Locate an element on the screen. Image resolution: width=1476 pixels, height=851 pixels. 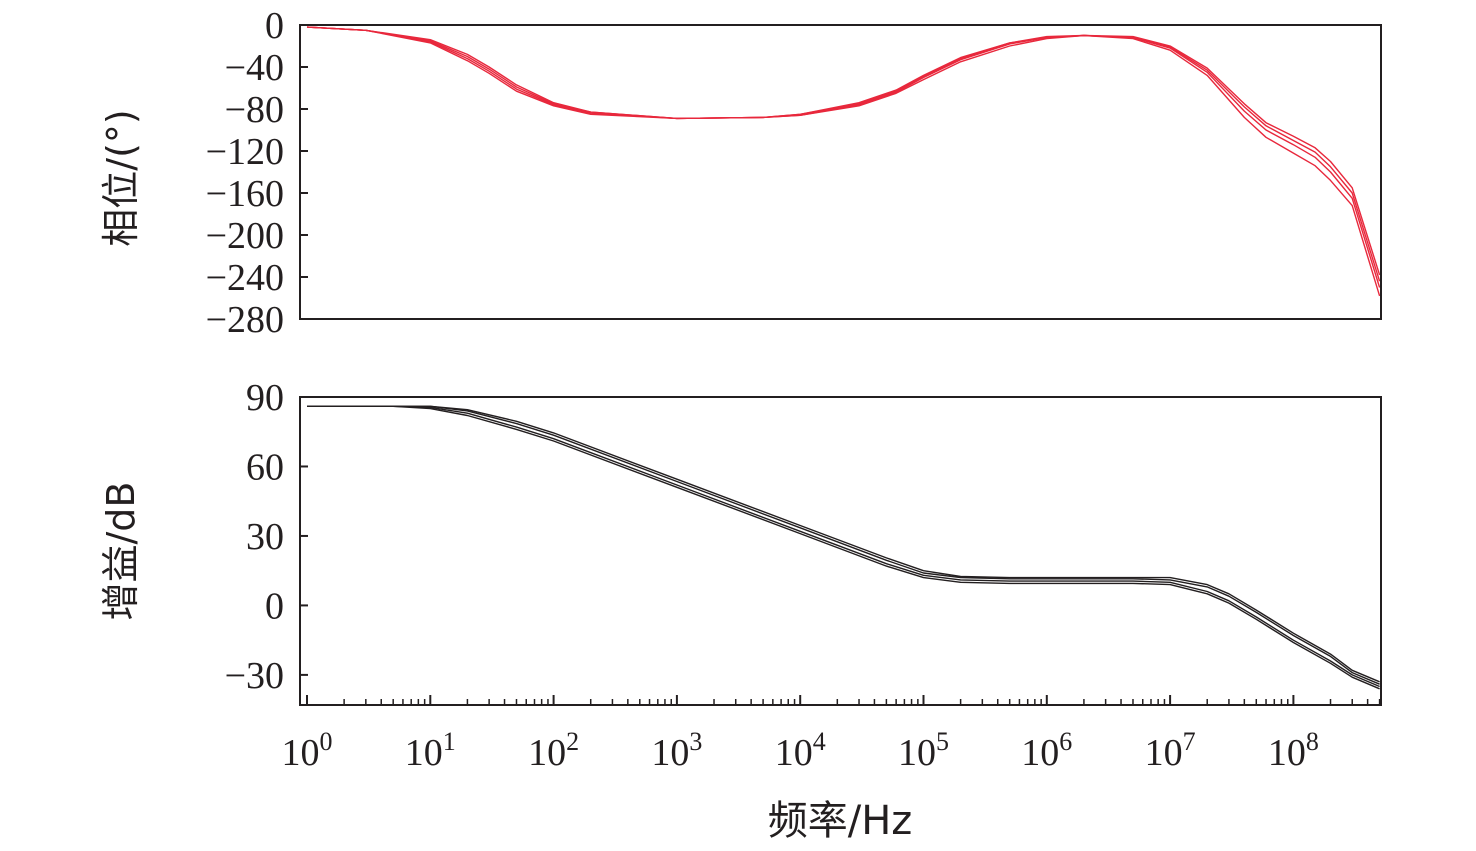
x-tick-label: 10³ is located at coordinates (676, 750).